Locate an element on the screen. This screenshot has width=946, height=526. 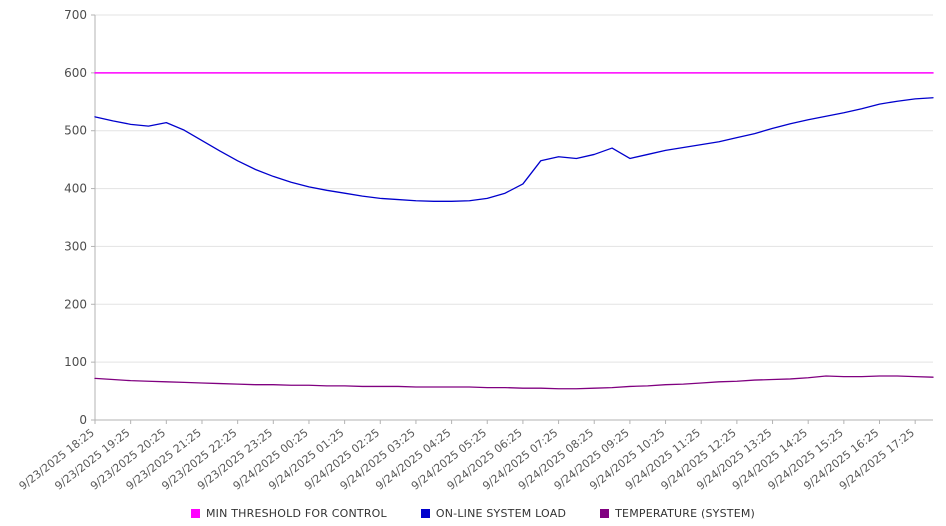
legend-item-temperature: TEMPERATURE (SYSTEM) is located at coordinates (677, 513).